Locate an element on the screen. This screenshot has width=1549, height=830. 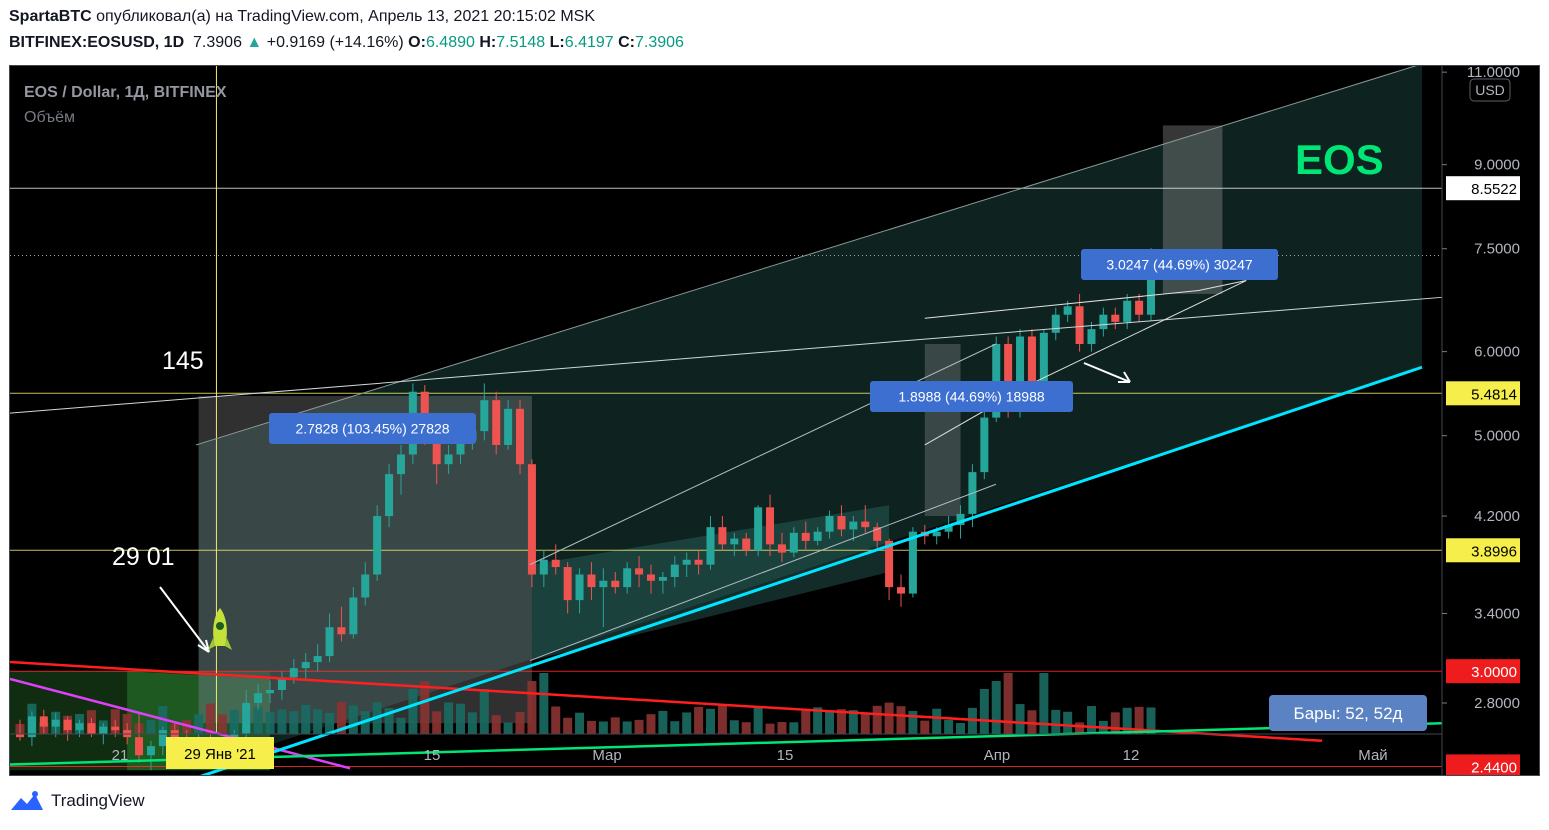
price-tick-label: 11.0000 is located at coordinates (1493, 73).